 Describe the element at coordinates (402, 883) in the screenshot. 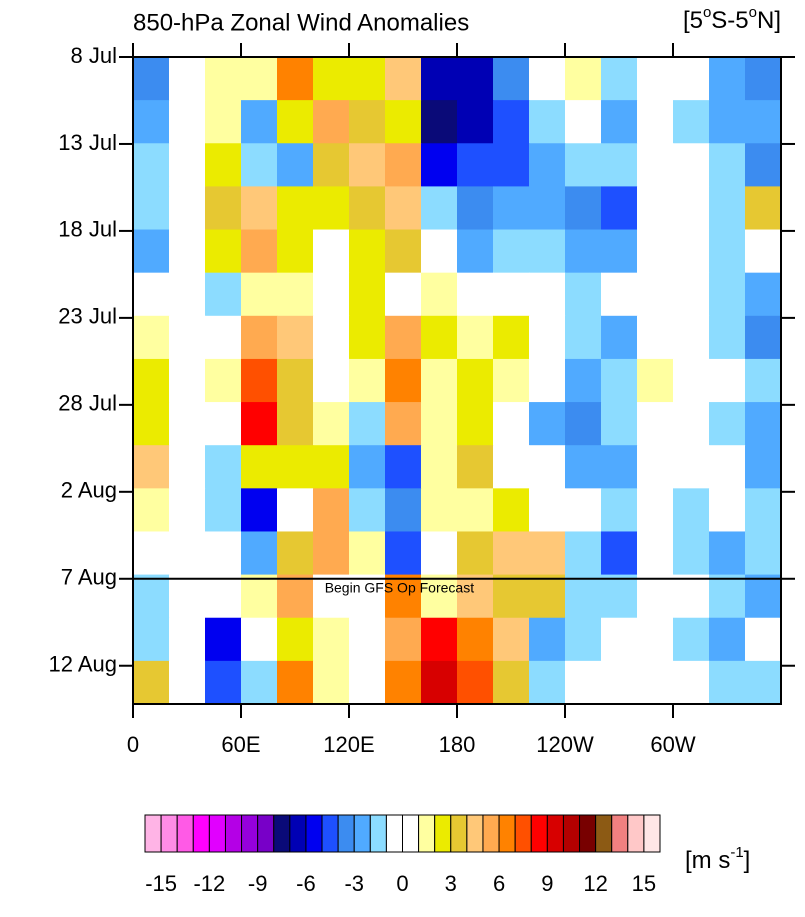

I see `colorbar-label: 0` at that location.